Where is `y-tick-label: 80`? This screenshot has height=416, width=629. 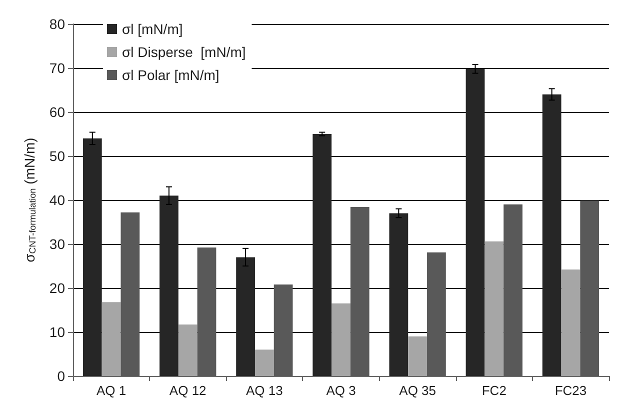 y-tick-label: 80 is located at coordinates (57, 24).